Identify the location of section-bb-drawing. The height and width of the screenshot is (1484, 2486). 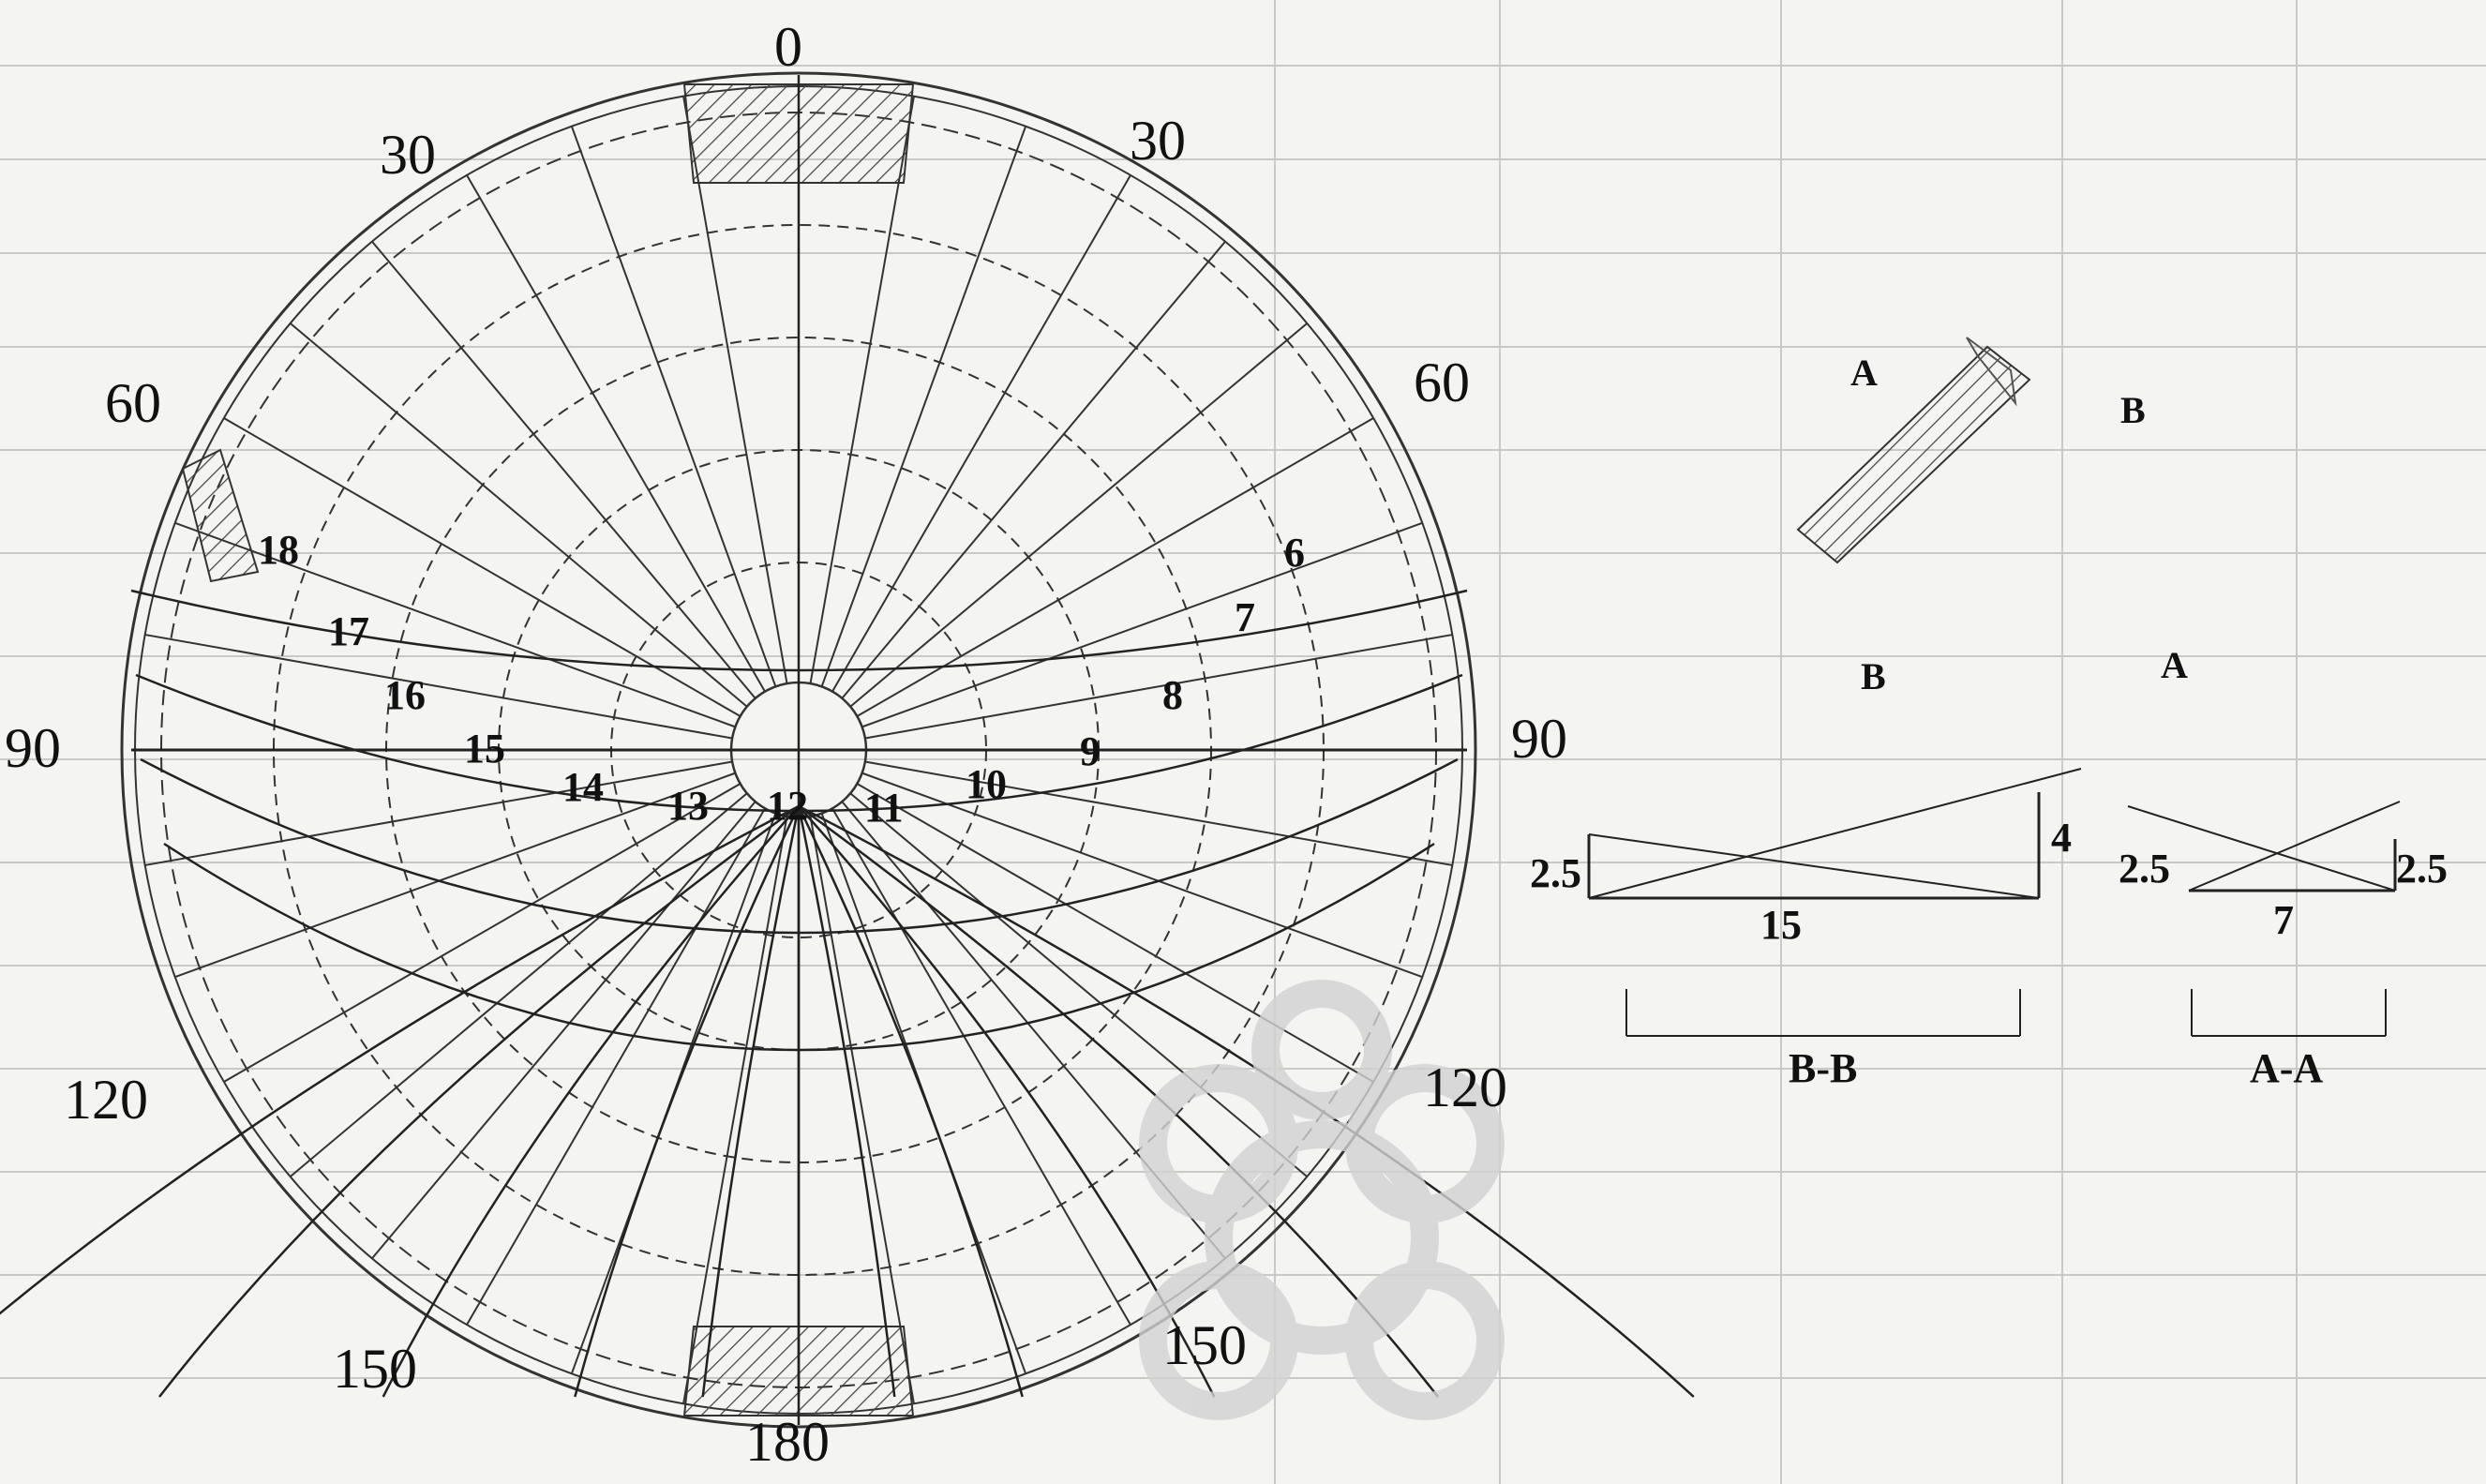
(1835, 902).